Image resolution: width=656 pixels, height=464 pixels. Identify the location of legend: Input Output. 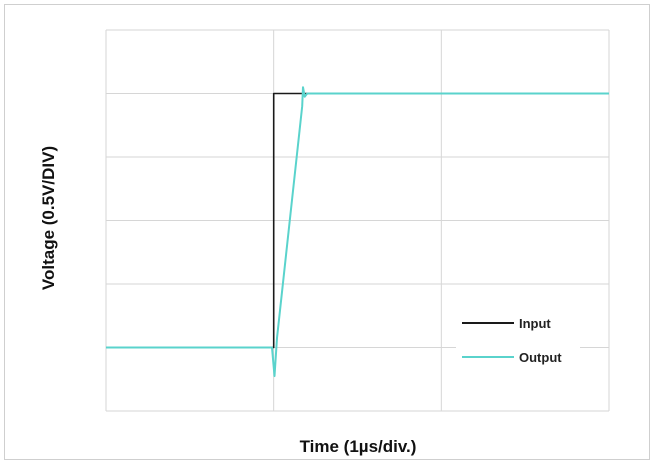
(518, 340).